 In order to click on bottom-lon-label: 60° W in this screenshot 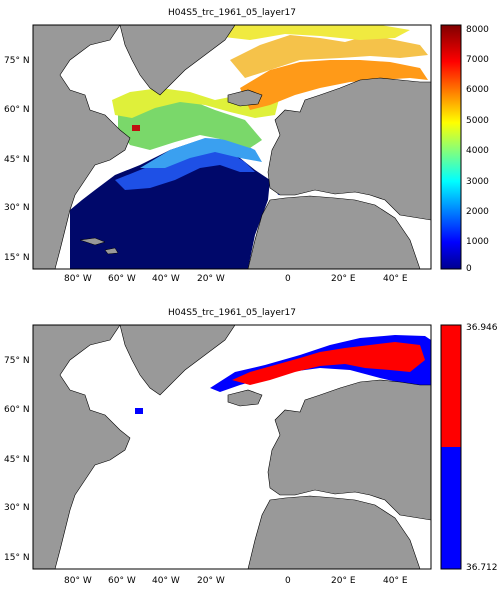, I will do `click(122, 581)`.